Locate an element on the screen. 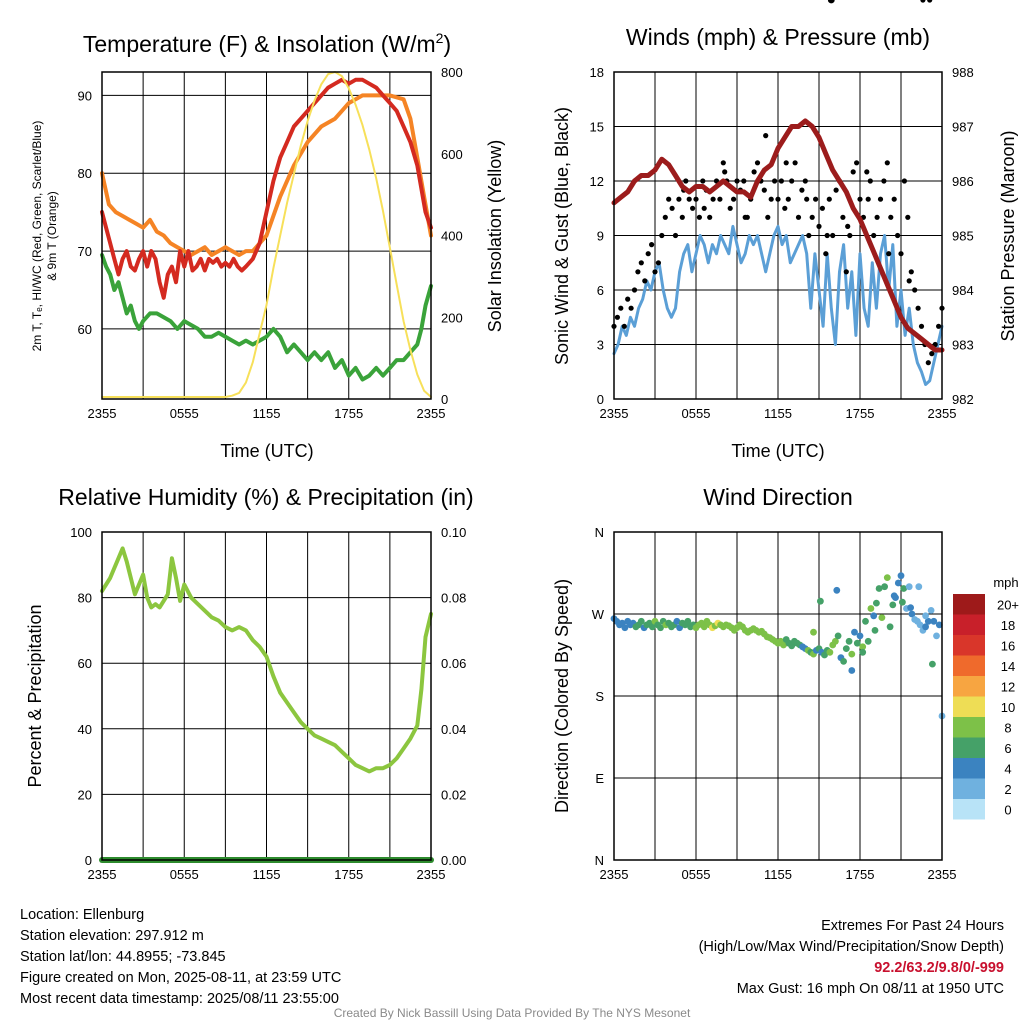 Image resolution: width=1024 pixels, height=1024 pixels. colorbar-title: mph is located at coordinates (1005, 582).